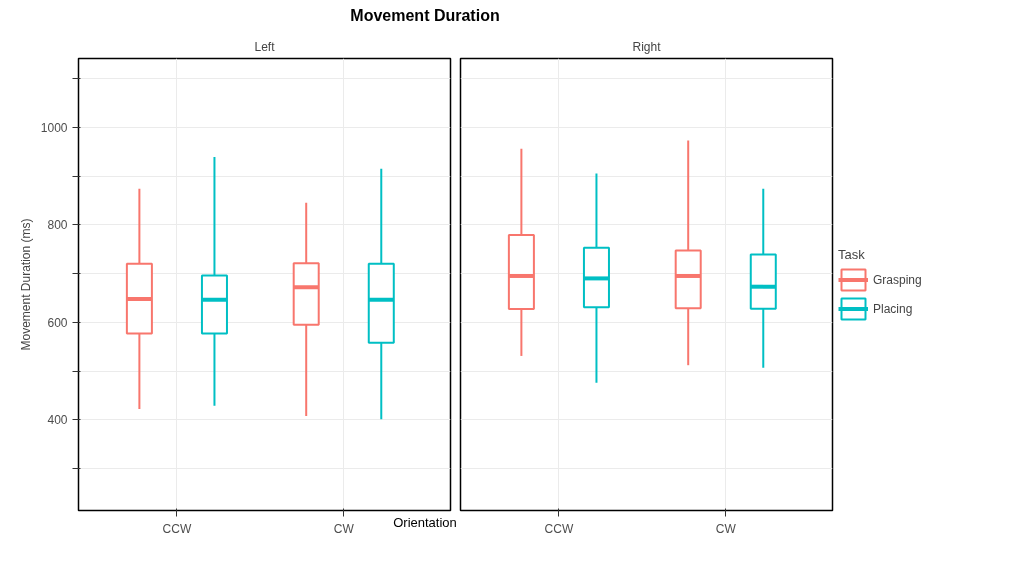 Image resolution: width=1012 pixels, height=576 pixels. I want to click on legend-label: Placing, so click(893, 308).